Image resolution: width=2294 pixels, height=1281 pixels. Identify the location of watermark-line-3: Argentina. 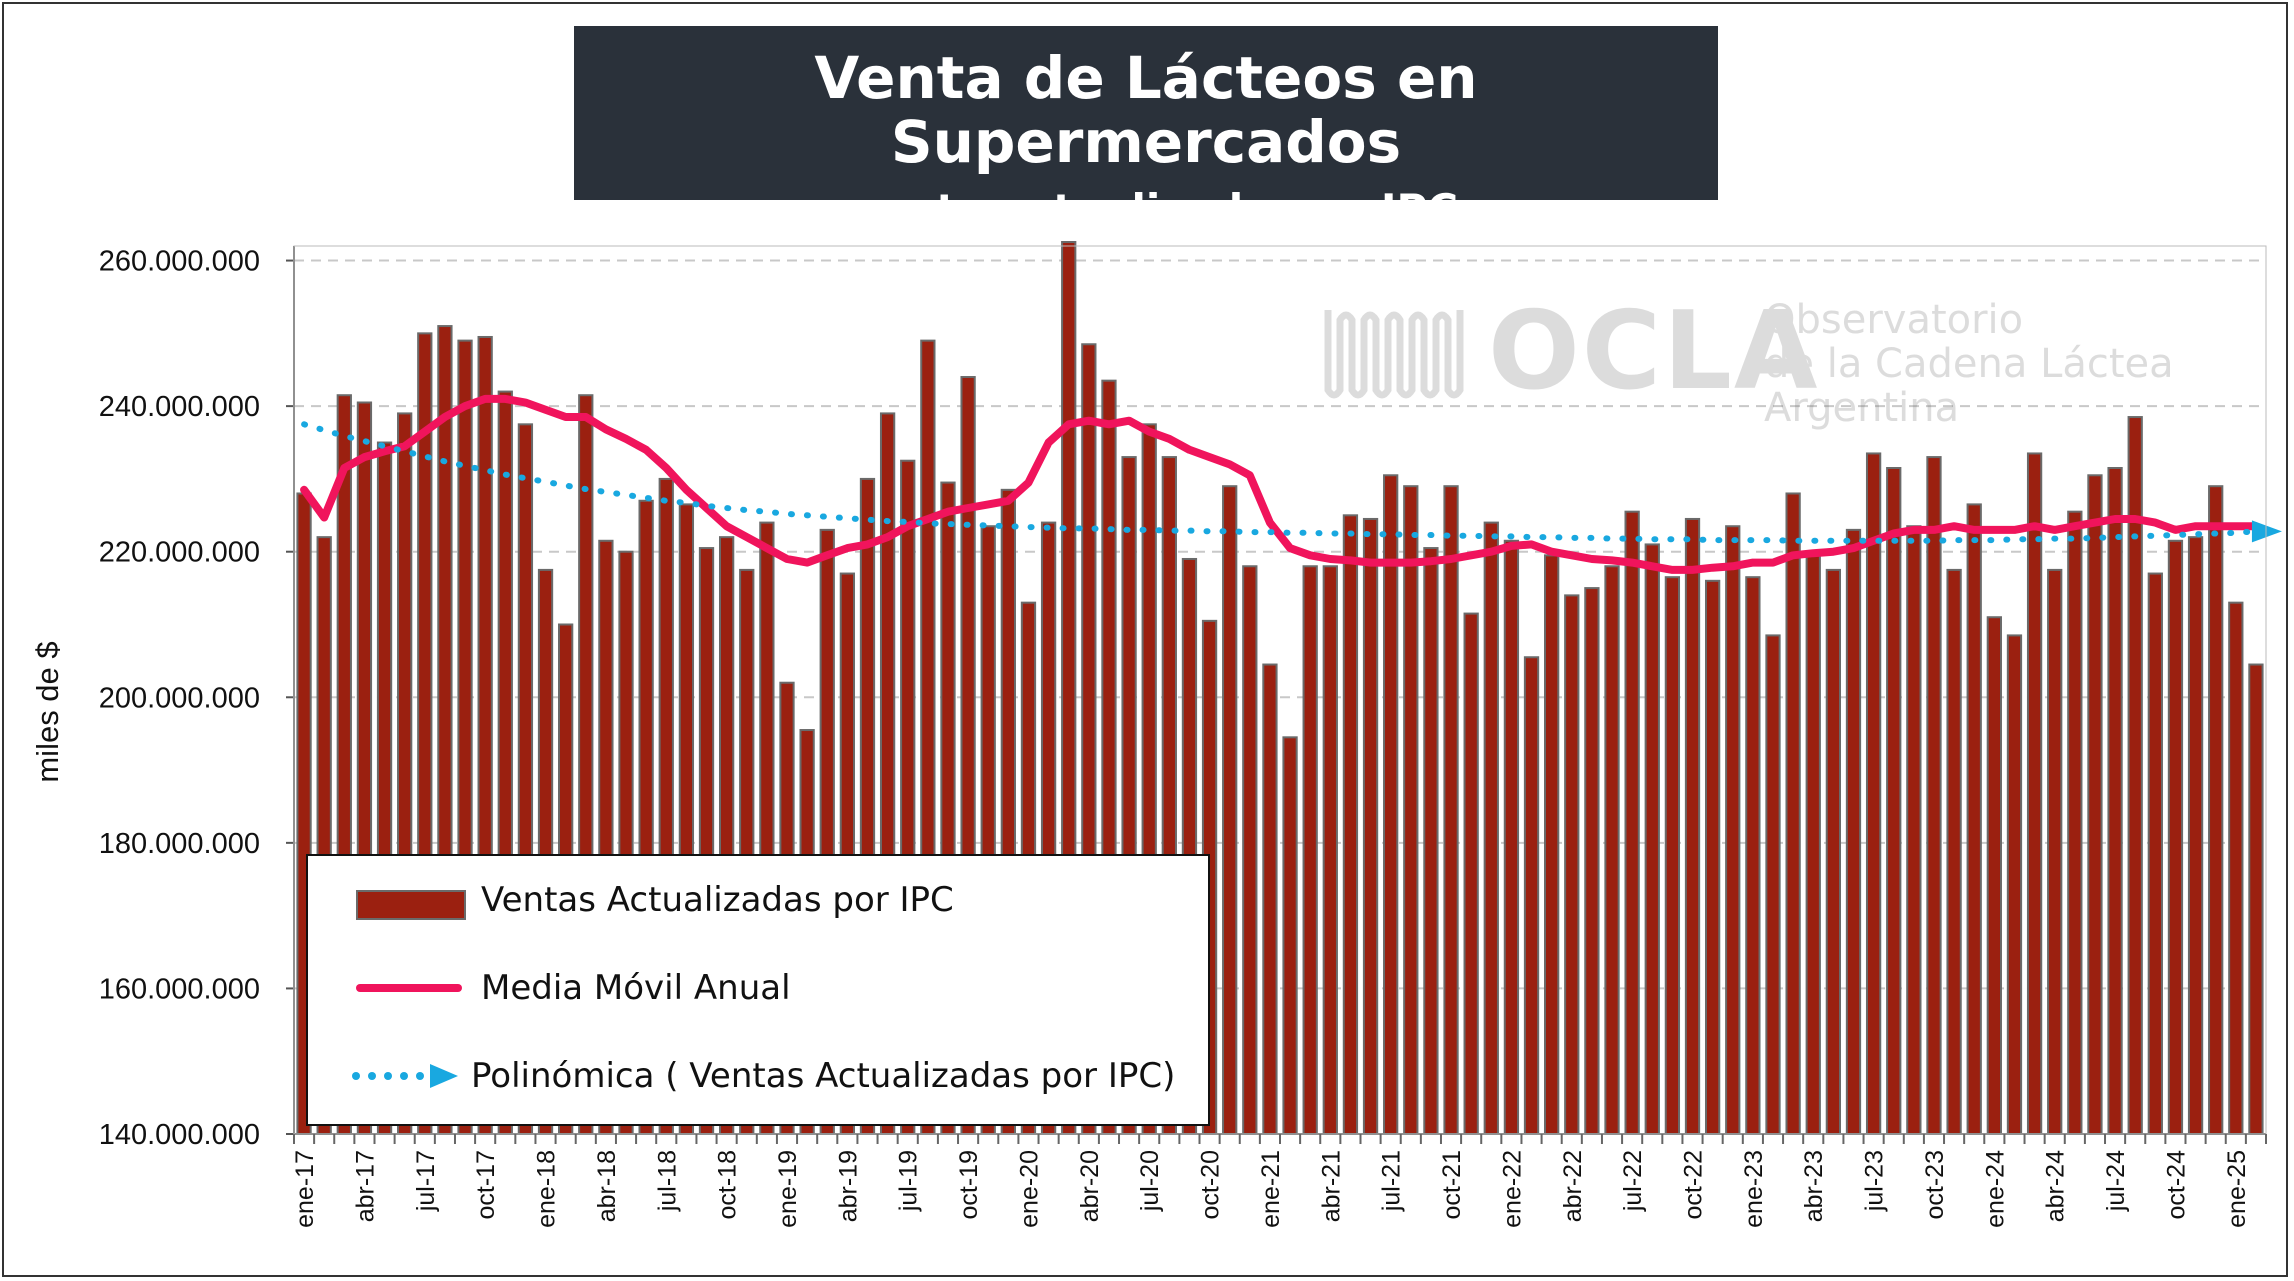
(1862, 408).